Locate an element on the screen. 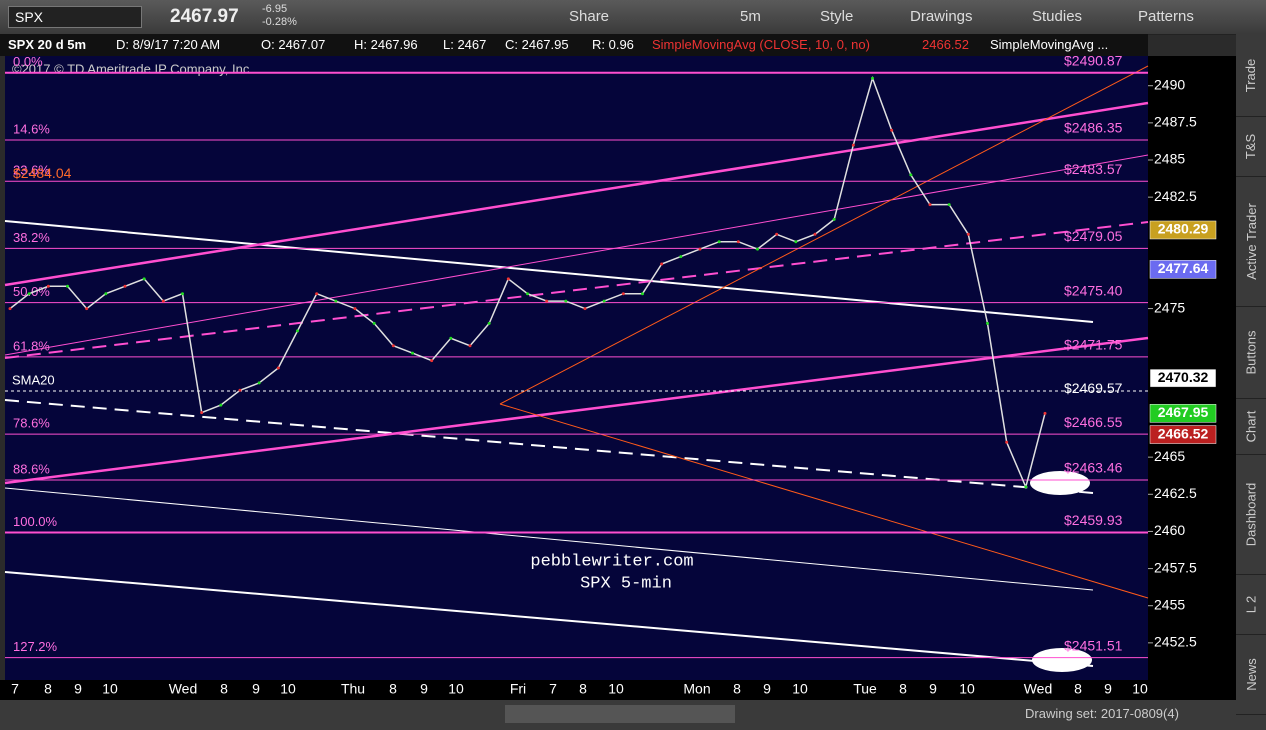 The height and width of the screenshot is (730, 1266). fib-price: $2471.75 is located at coordinates (1093, 345).